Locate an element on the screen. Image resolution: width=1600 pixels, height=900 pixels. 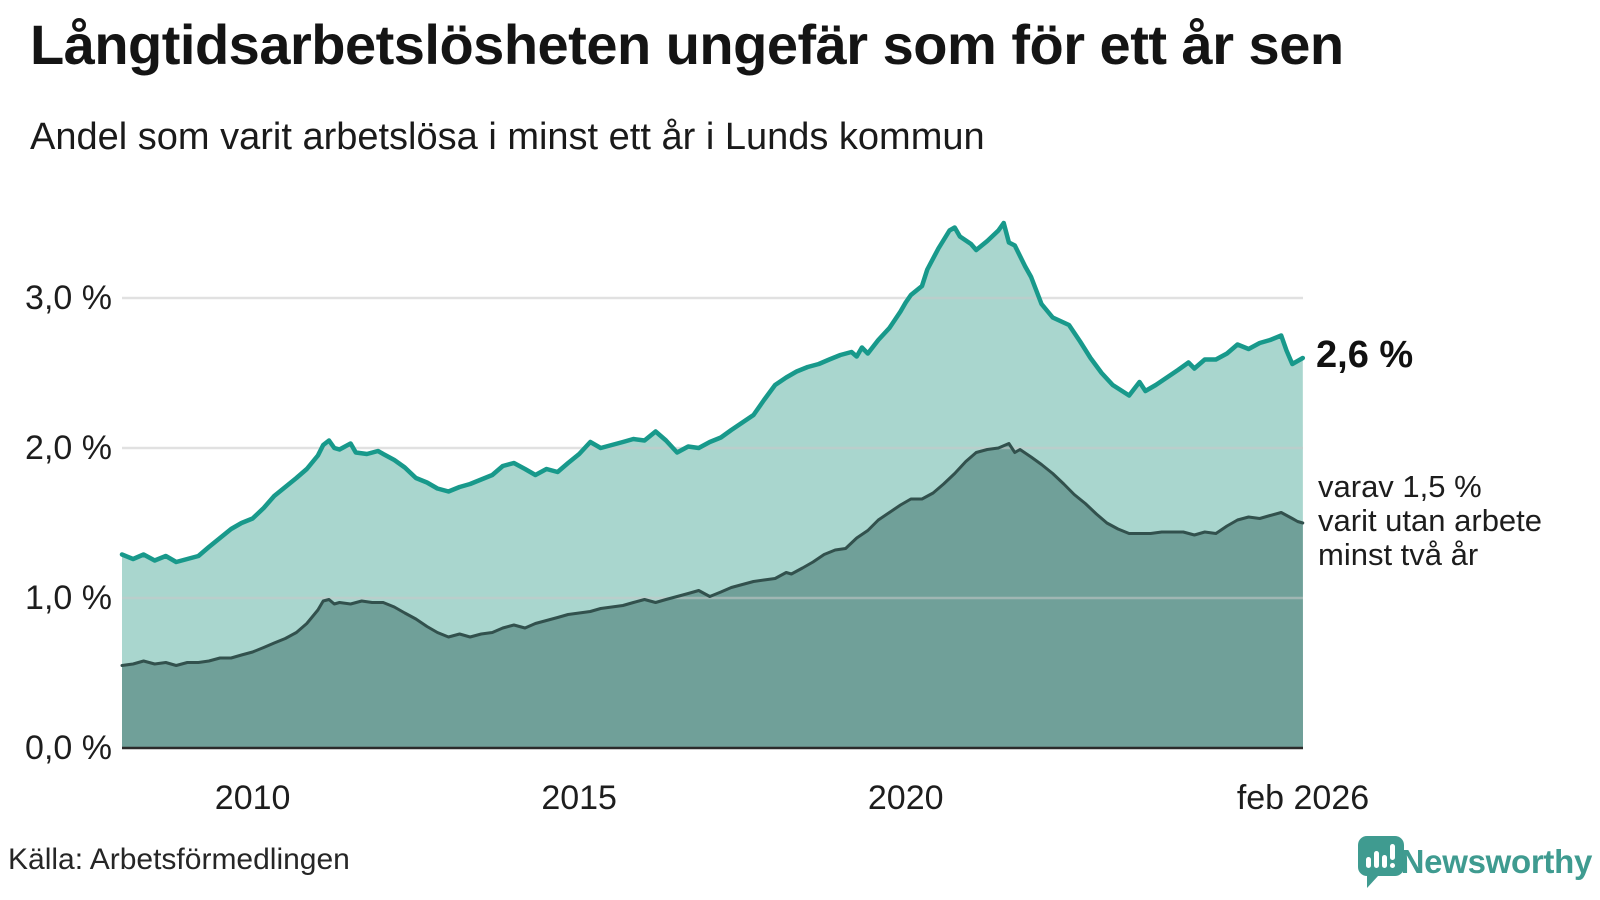
newsworthy-logo-icon is located at coordinates (1381, 862).